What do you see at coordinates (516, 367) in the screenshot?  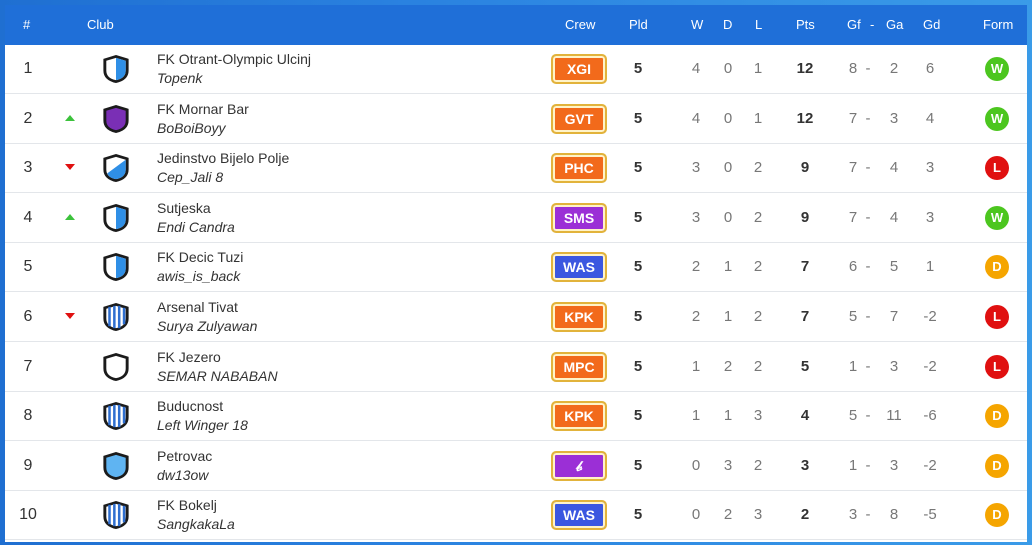 I see `table-row: 7 FK Jezero SEMAR NABABAN MPC 5 1 2 2 5 1-3 -2 L` at bounding box center [516, 367].